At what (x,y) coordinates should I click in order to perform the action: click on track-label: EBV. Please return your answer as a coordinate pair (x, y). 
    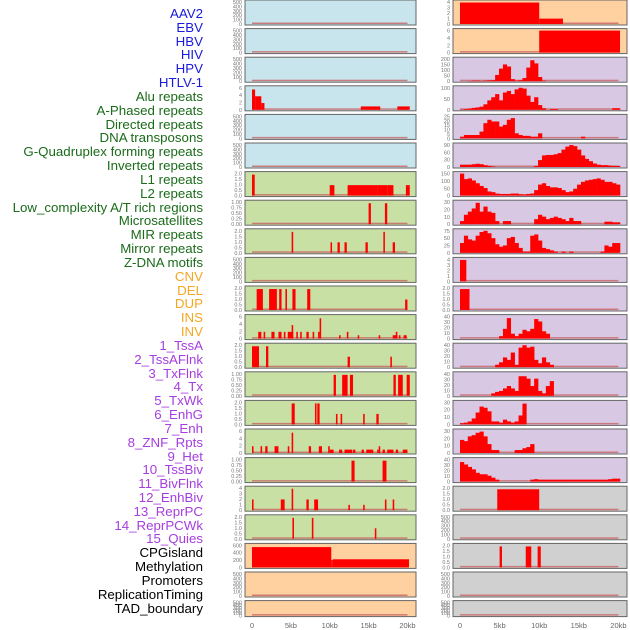
    Looking at the image, I should click on (189, 27).